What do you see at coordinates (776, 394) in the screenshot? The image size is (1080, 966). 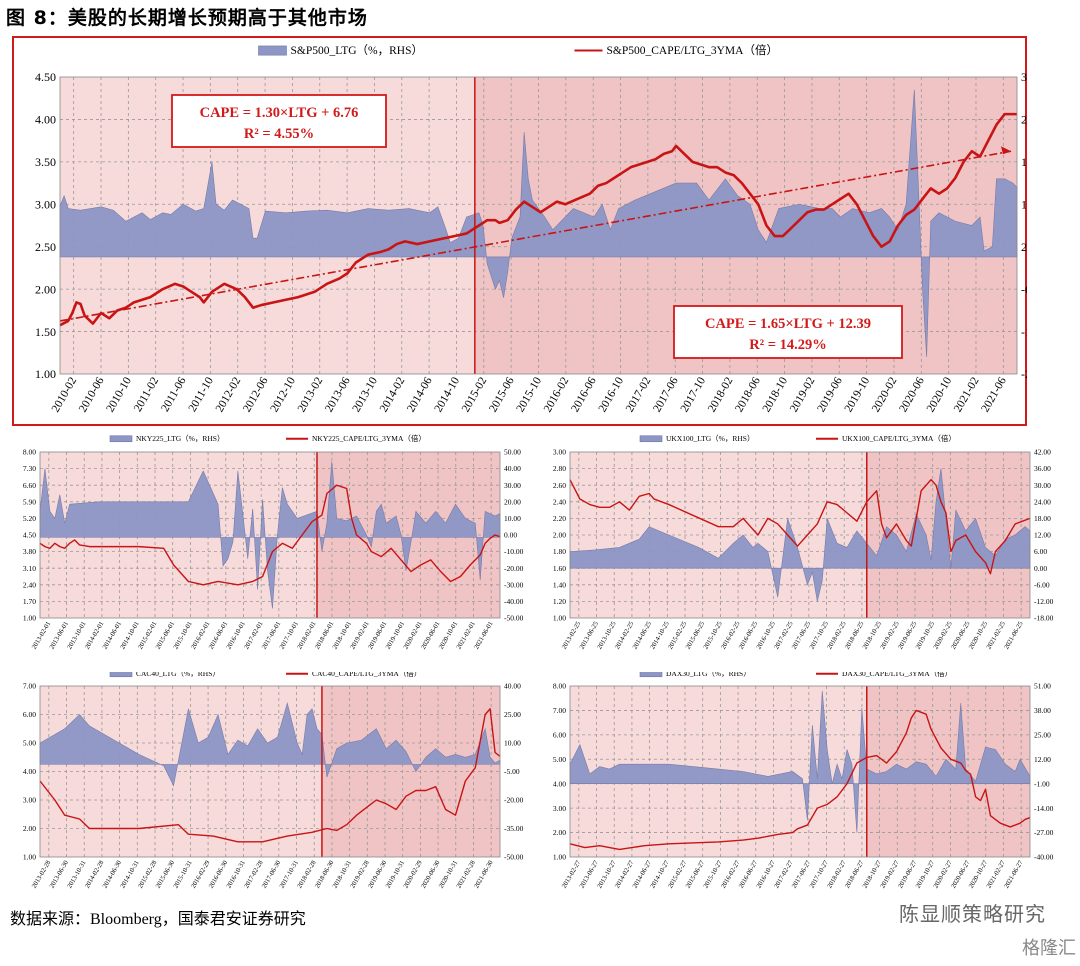 I see `x-axis-tick-label: 2018-10` at bounding box center [776, 394].